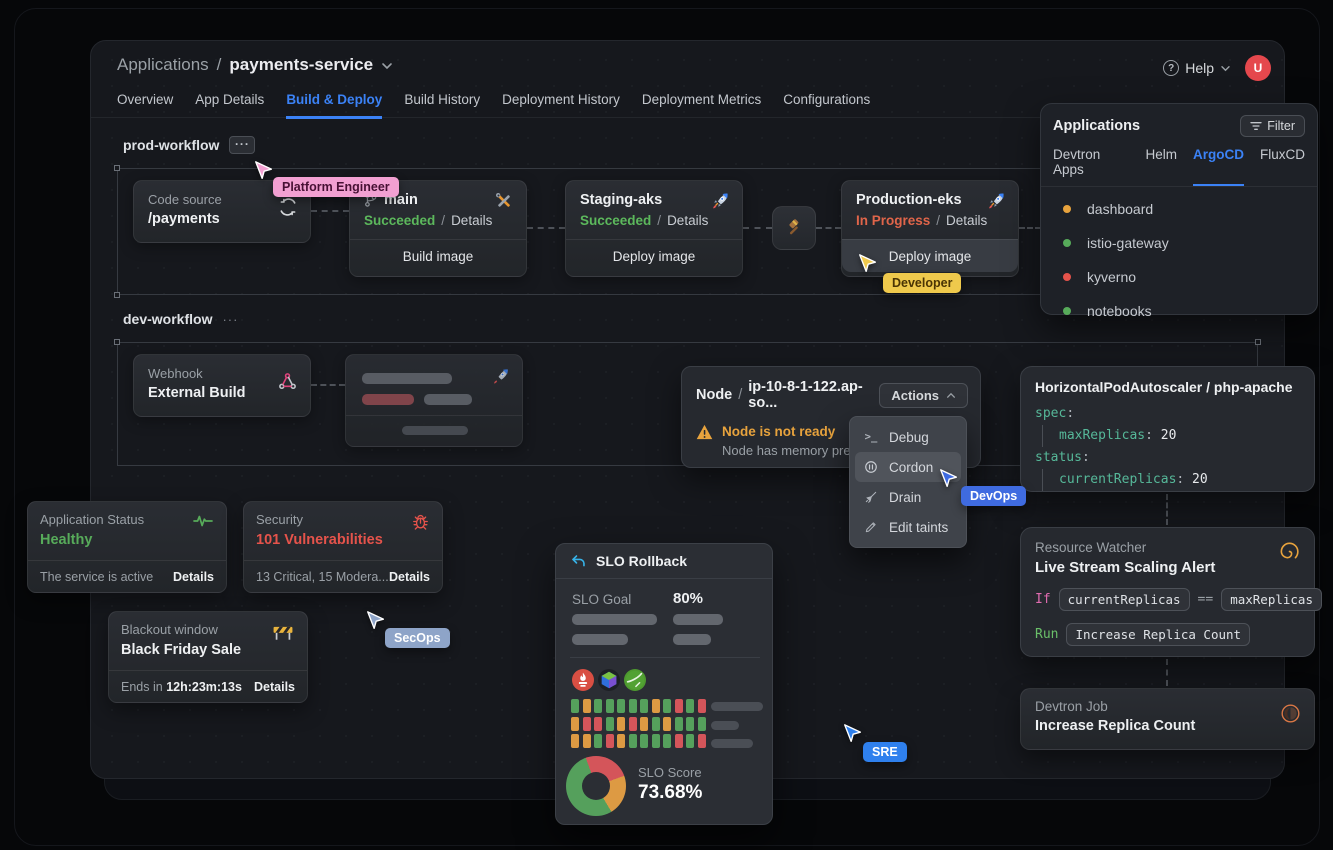 This screenshot has width=1333, height=850. What do you see at coordinates (642, 561) in the screenshot?
I see `slo-panel-title: SLO Rollback` at bounding box center [642, 561].